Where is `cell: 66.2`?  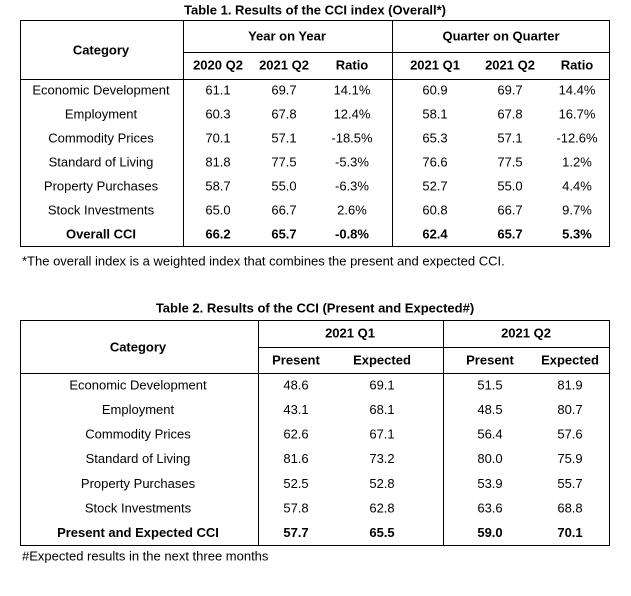
cell: 66.2 is located at coordinates (217, 233).